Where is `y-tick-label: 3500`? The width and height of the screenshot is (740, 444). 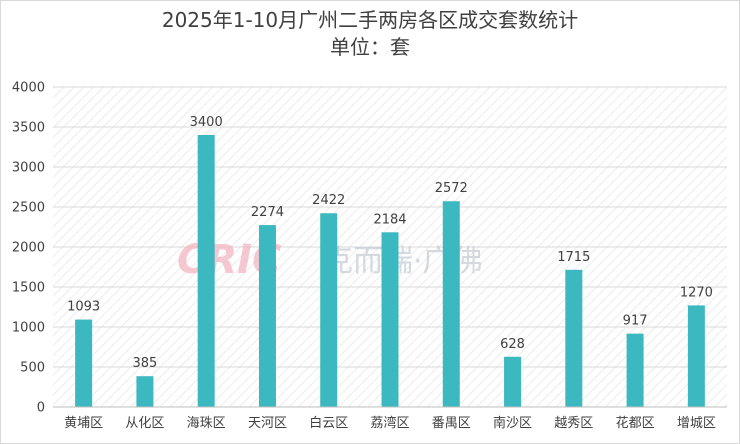
y-tick-label: 3500 is located at coordinates (28, 128).